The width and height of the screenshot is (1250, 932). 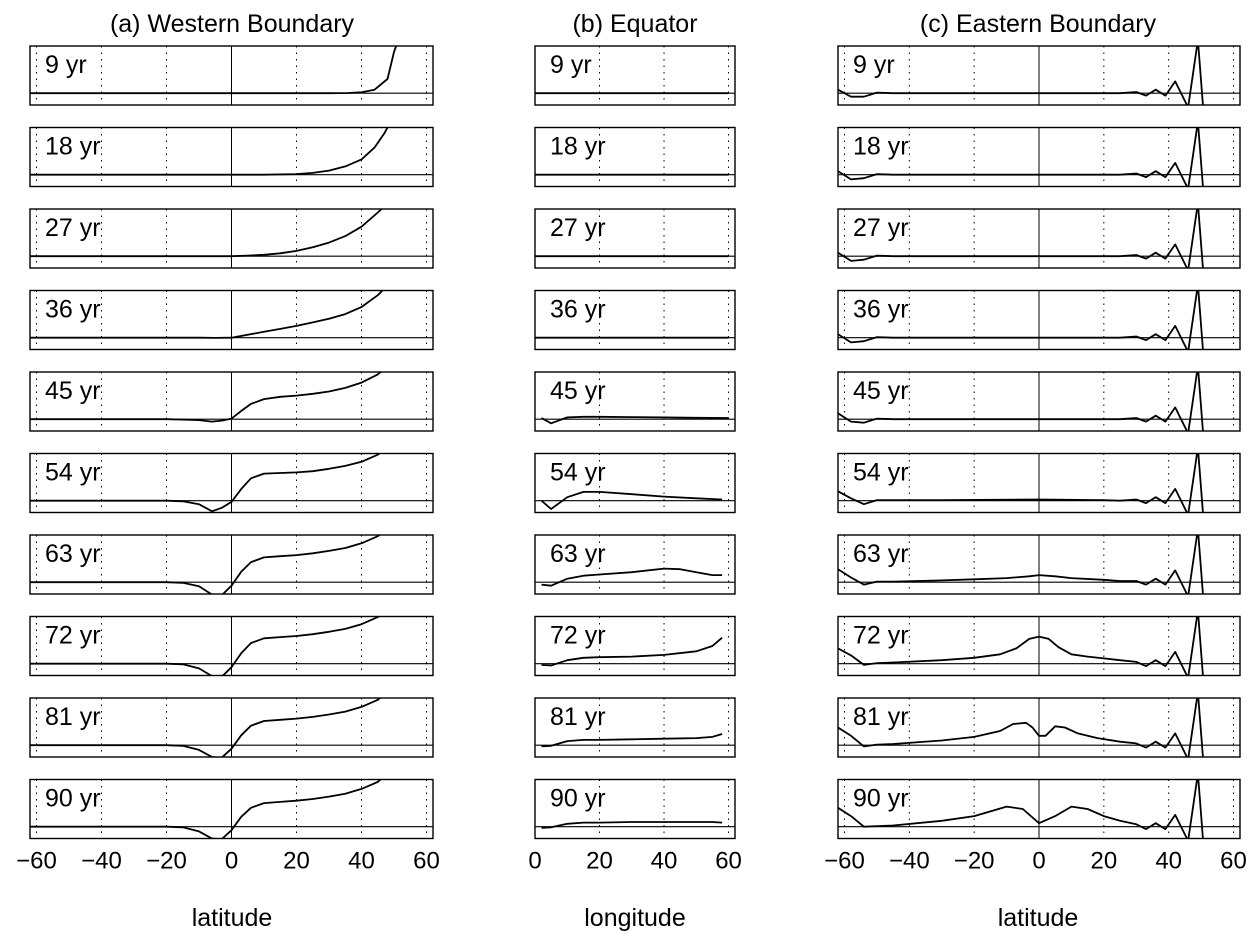 What do you see at coordinates (578, 147) in the screenshot?
I see `panel-label: 18 yr` at bounding box center [578, 147].